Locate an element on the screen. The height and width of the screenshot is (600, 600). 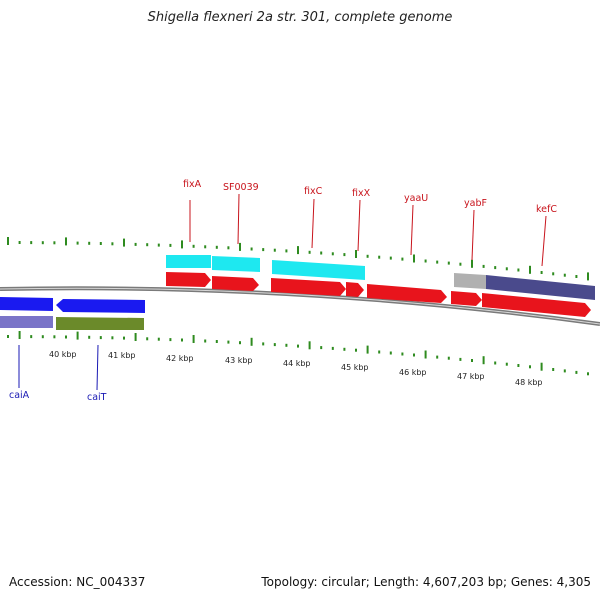
gene-fixX-arrow is located at coordinates (355, 289).